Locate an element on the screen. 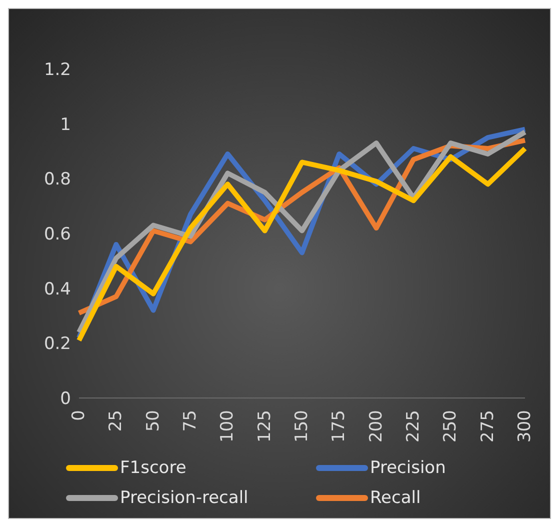  legend-label: Precision-recall is located at coordinates (184, 498).